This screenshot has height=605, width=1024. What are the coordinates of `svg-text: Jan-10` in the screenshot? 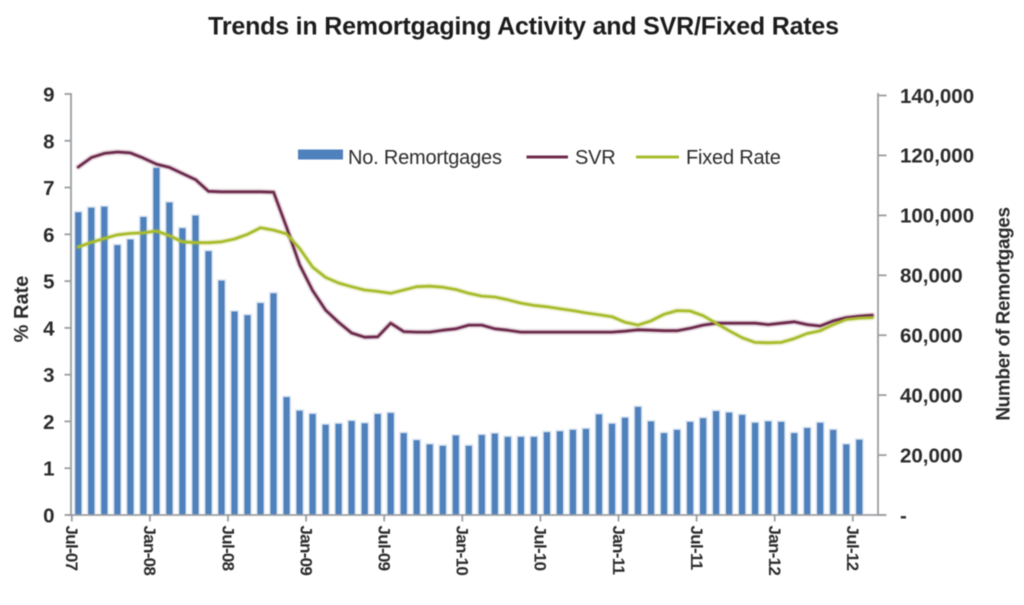 It's located at (462, 551).